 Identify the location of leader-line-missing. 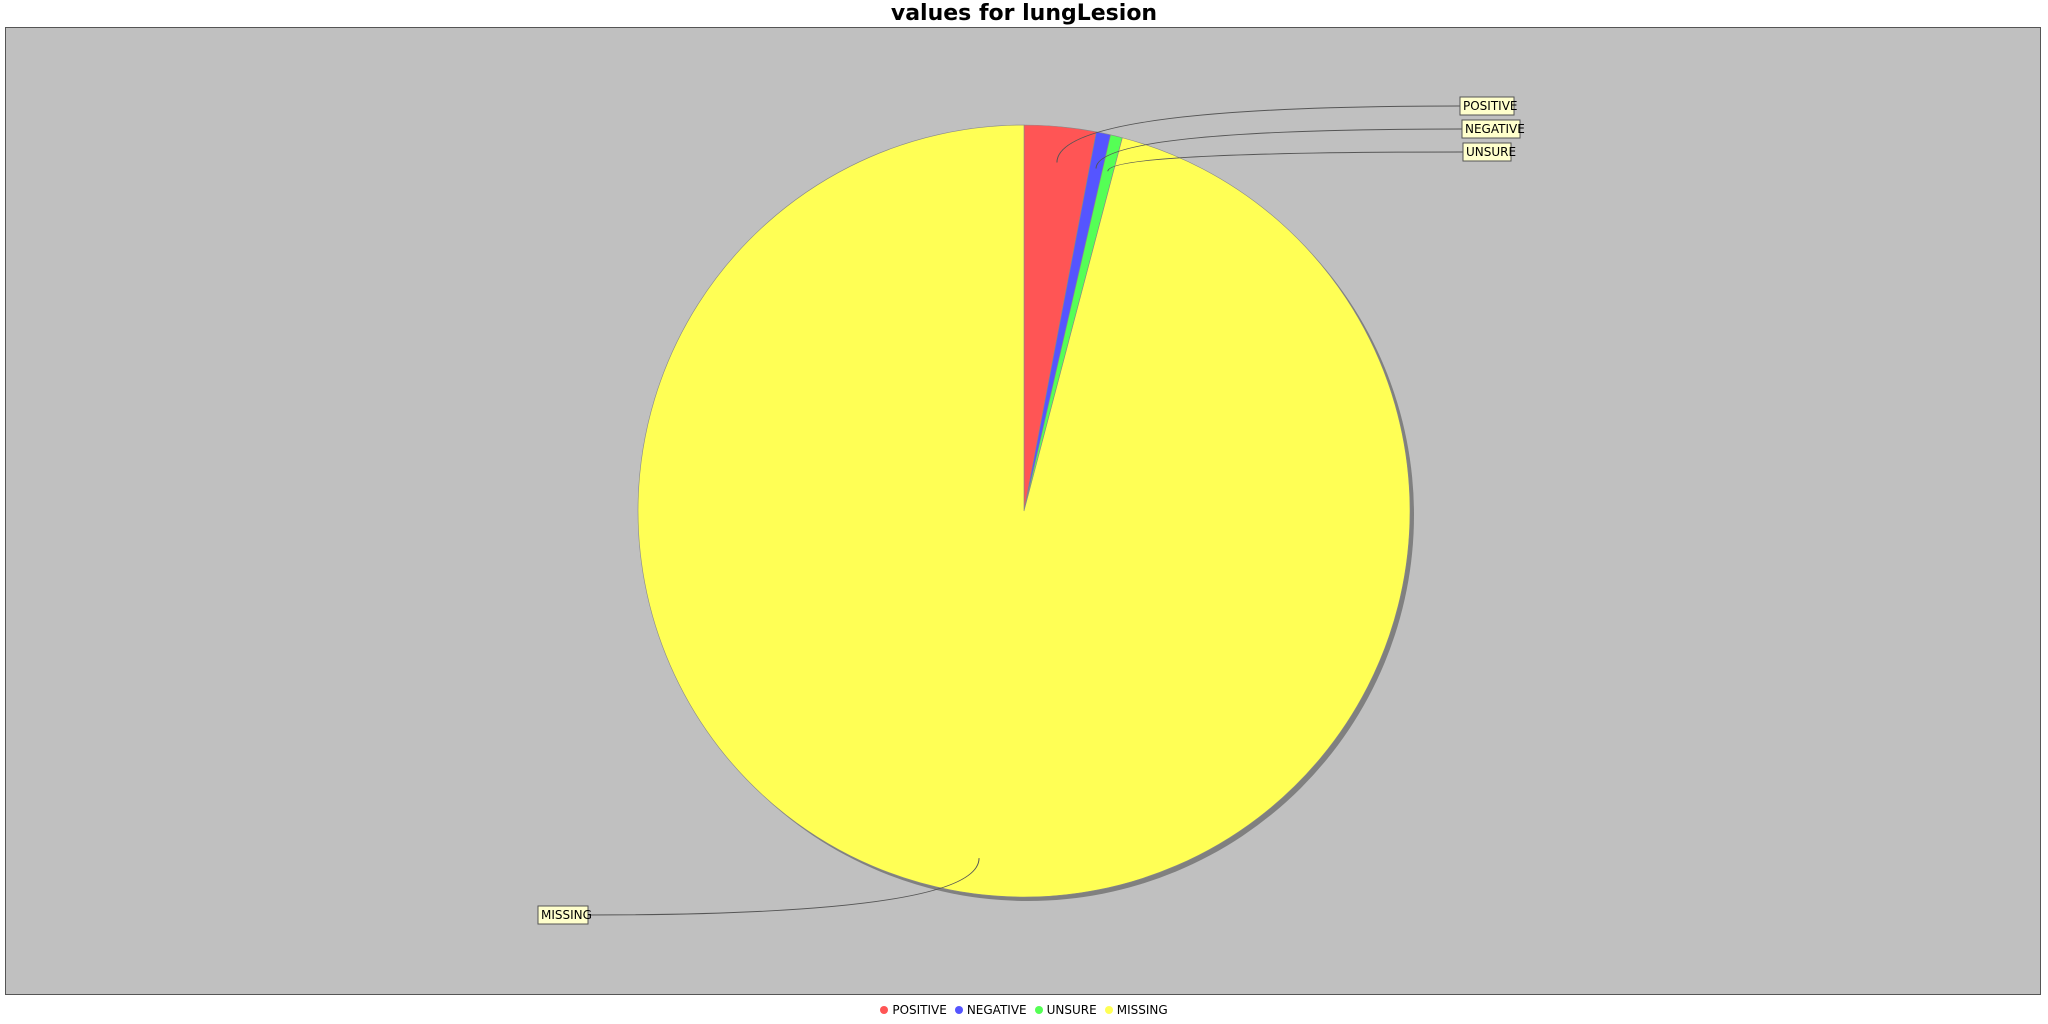
(783, 887).